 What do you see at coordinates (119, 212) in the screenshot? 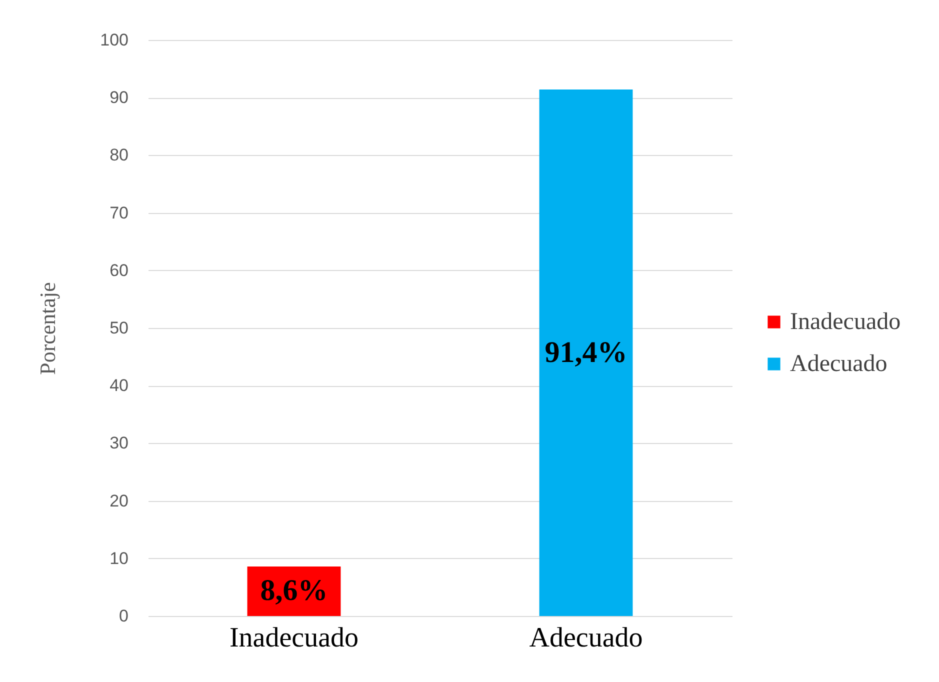
I see `y-tick-label: 70` at bounding box center [119, 212].